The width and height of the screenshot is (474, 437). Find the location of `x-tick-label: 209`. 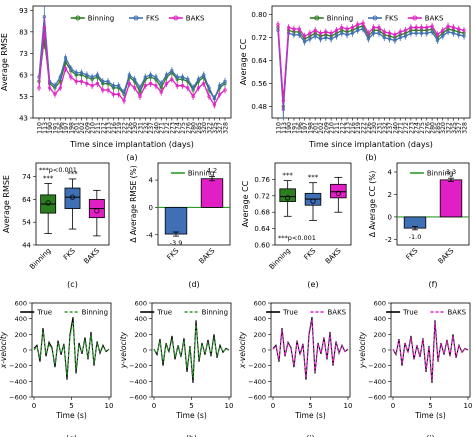

x-tick-label: 209 is located at coordinates (326, 128).